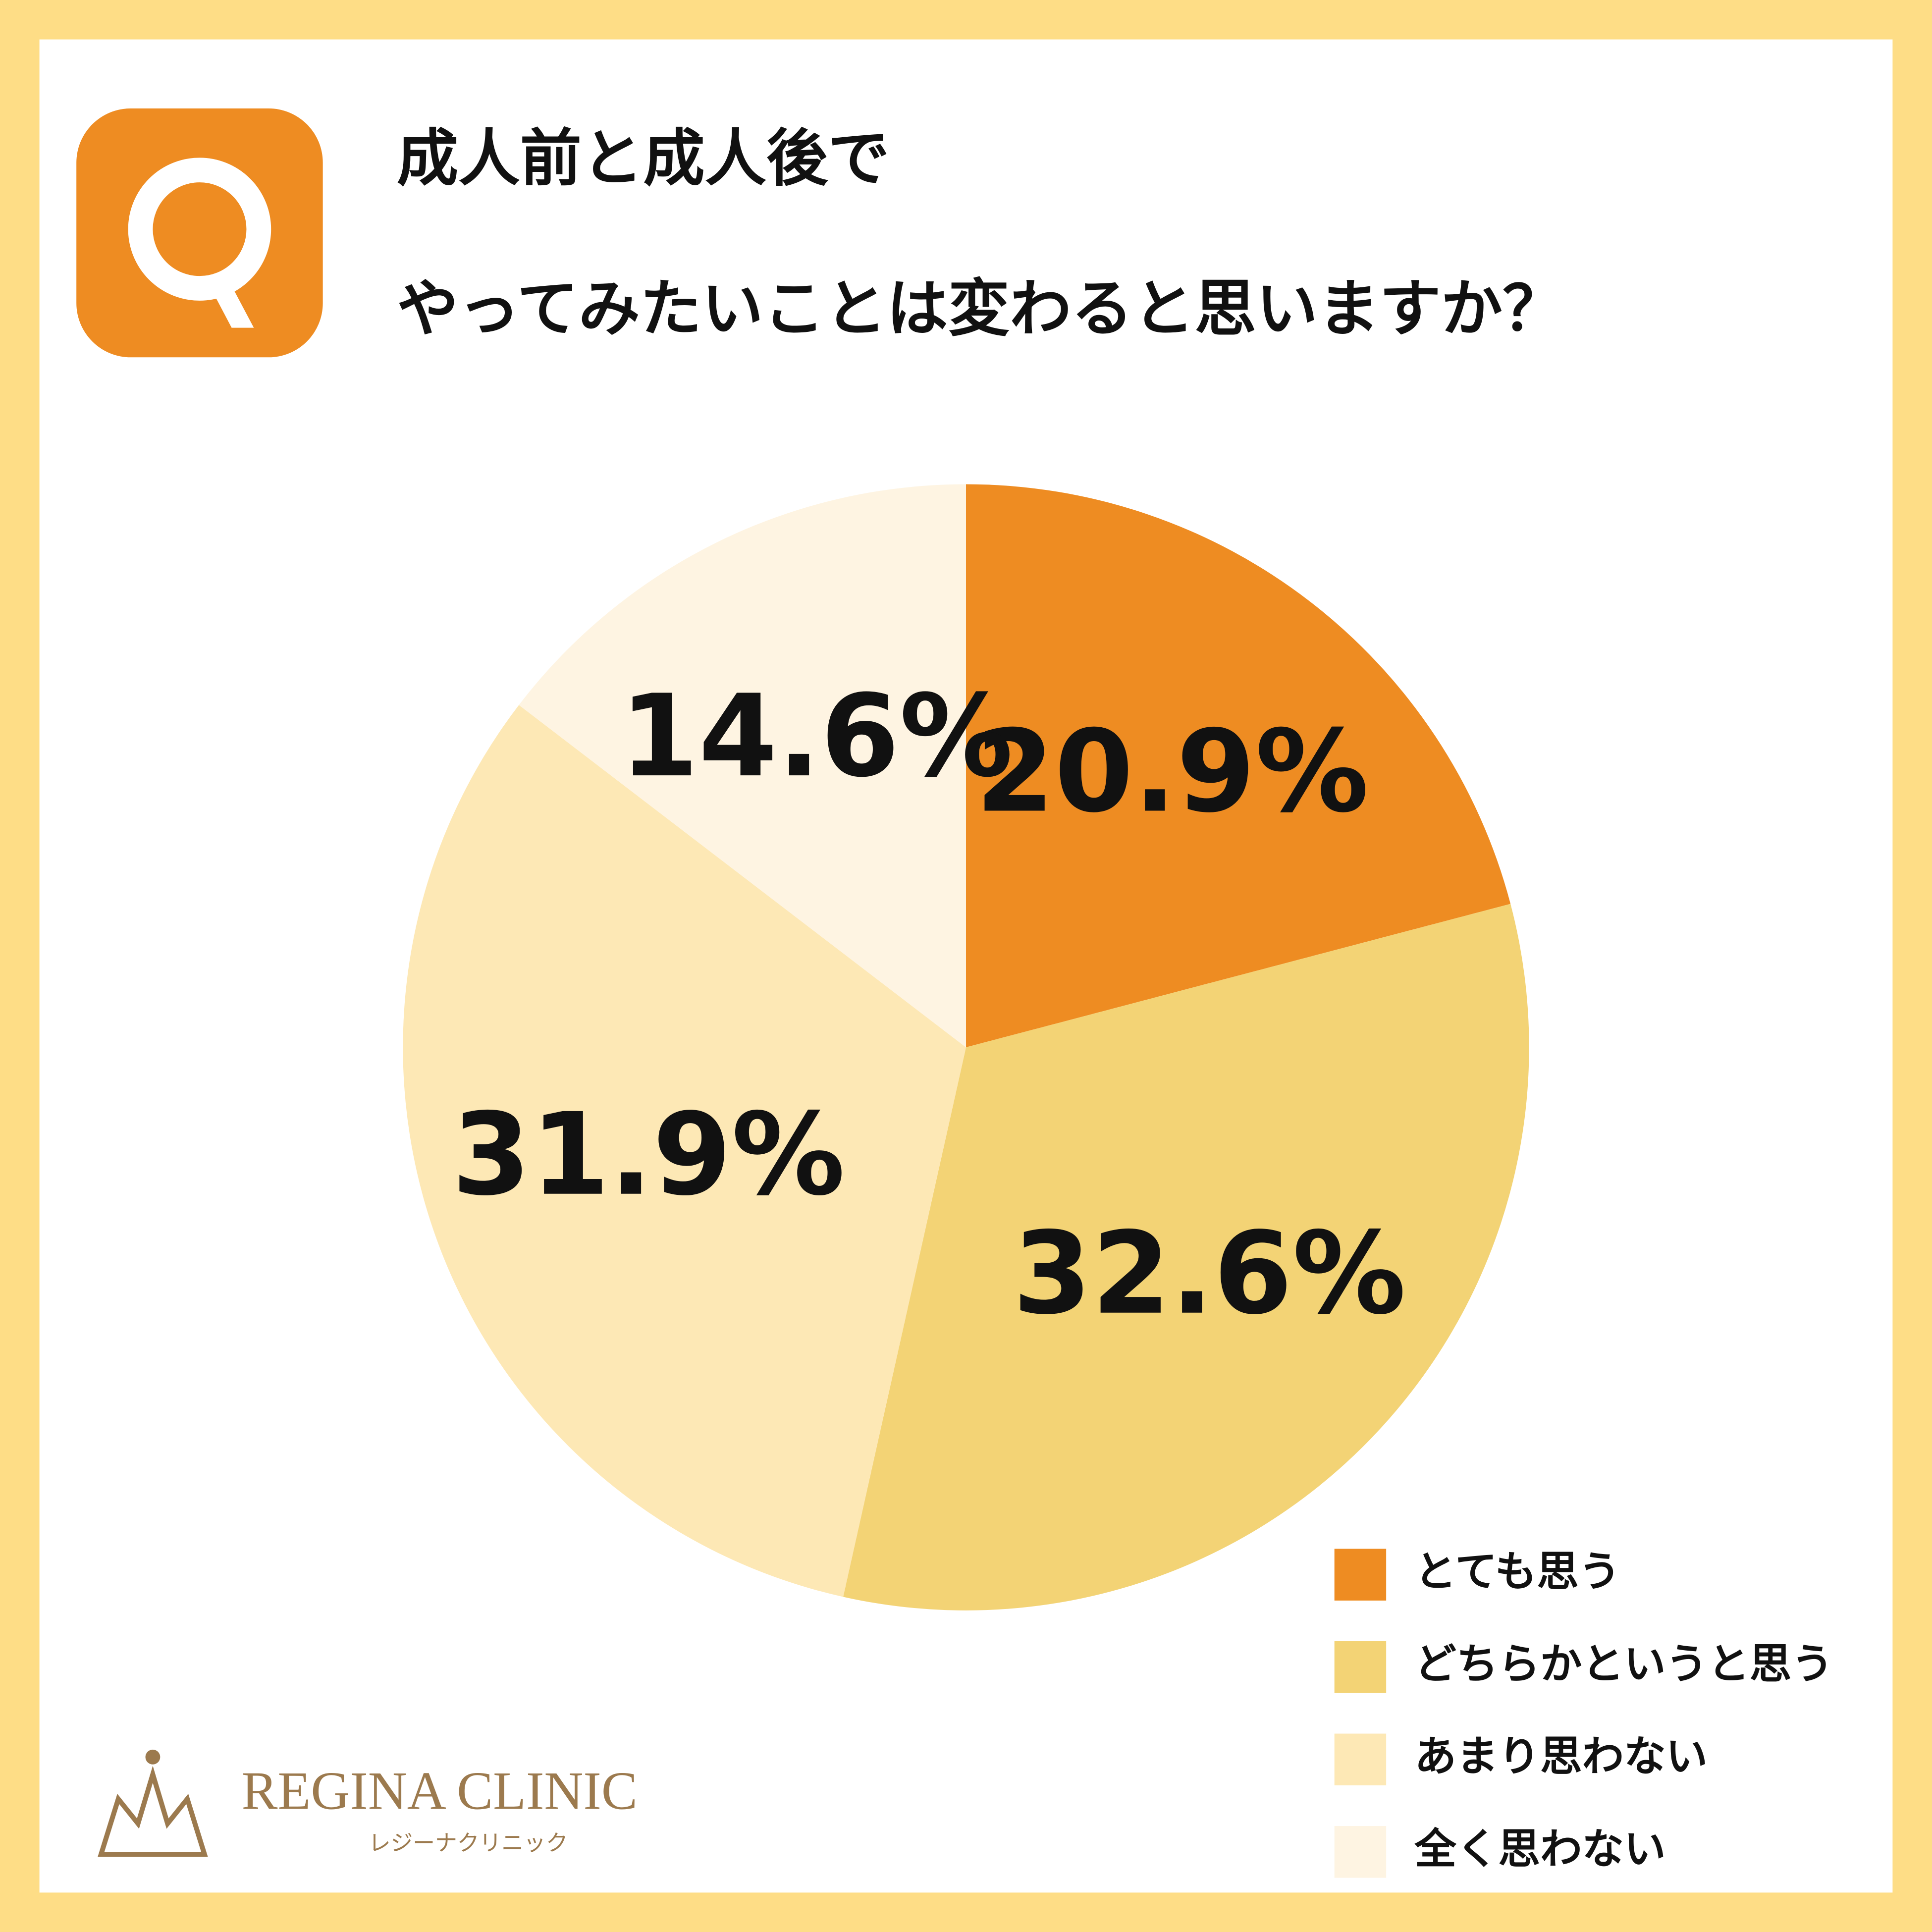 The width and height of the screenshot is (1932, 1932). What do you see at coordinates (980, 309) in the screenshot?
I see `chart-title: やってみたいことは変わると思いますか？` at bounding box center [980, 309].